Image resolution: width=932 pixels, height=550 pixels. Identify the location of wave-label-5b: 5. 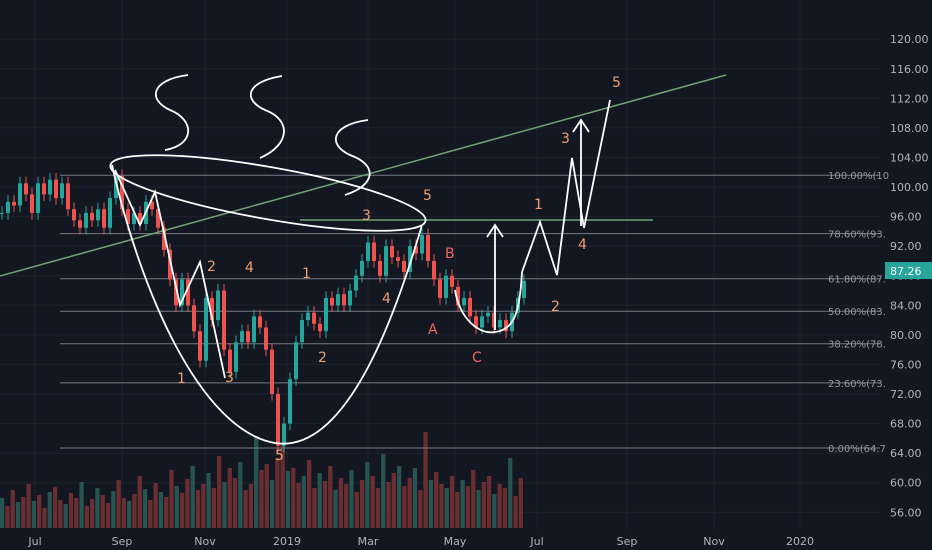
(427, 196).